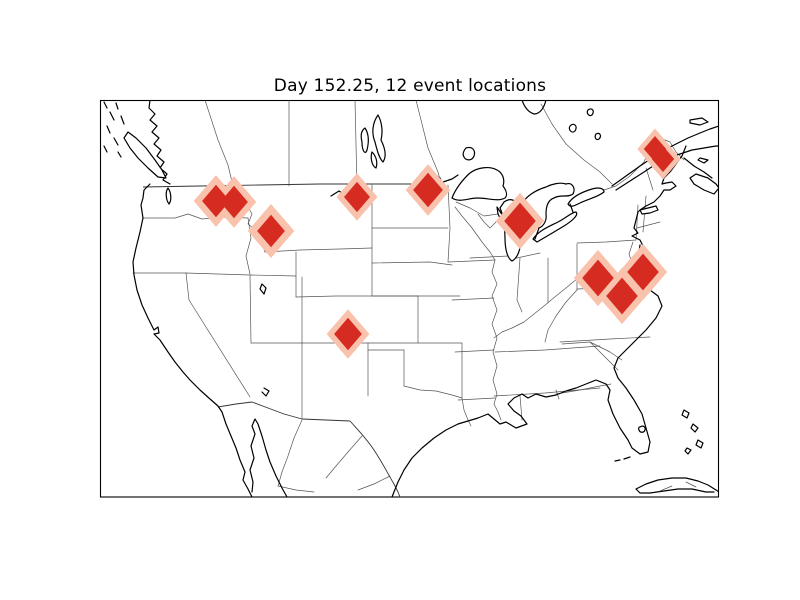 This screenshot has width=800, height=600. What do you see at coordinates (159, 142) in the screenshot?
I see `coast-british-columbia` at bounding box center [159, 142].